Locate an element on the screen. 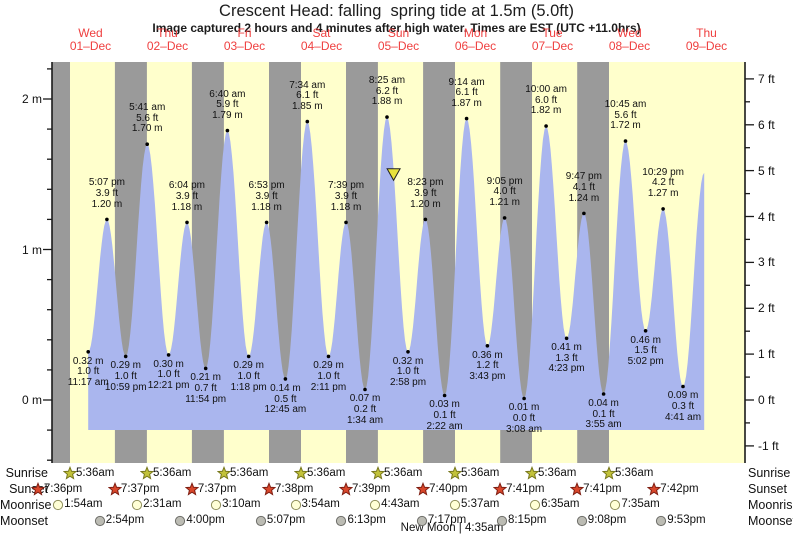  sunset-time: 7:41pm is located at coordinates (602, 488).